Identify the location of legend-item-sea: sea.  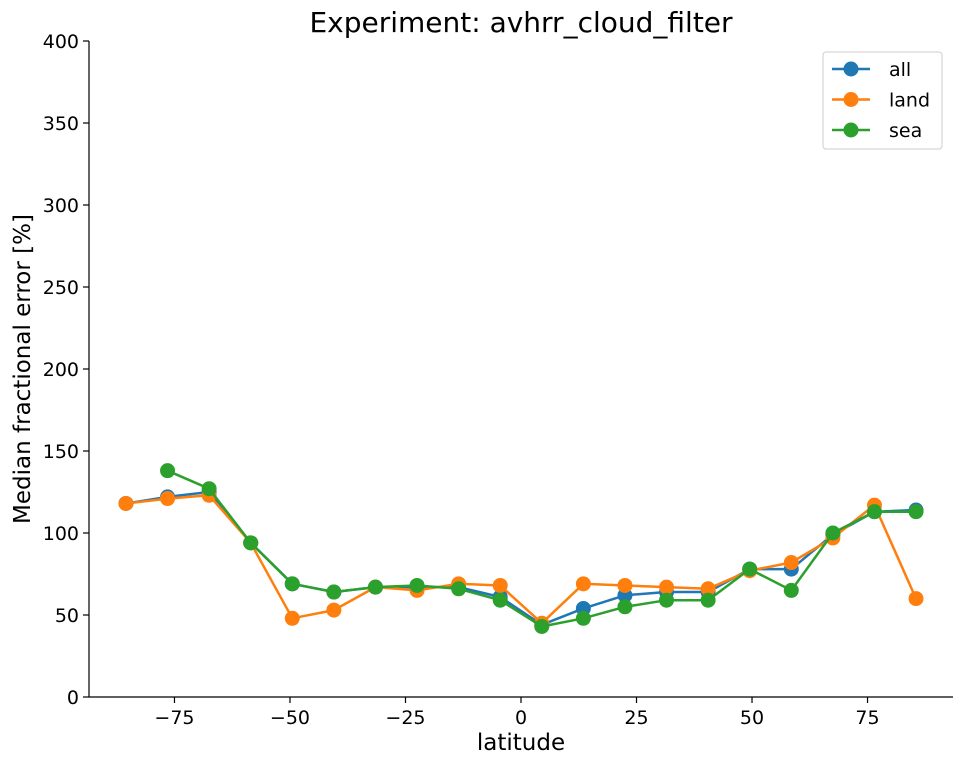
(877, 131).